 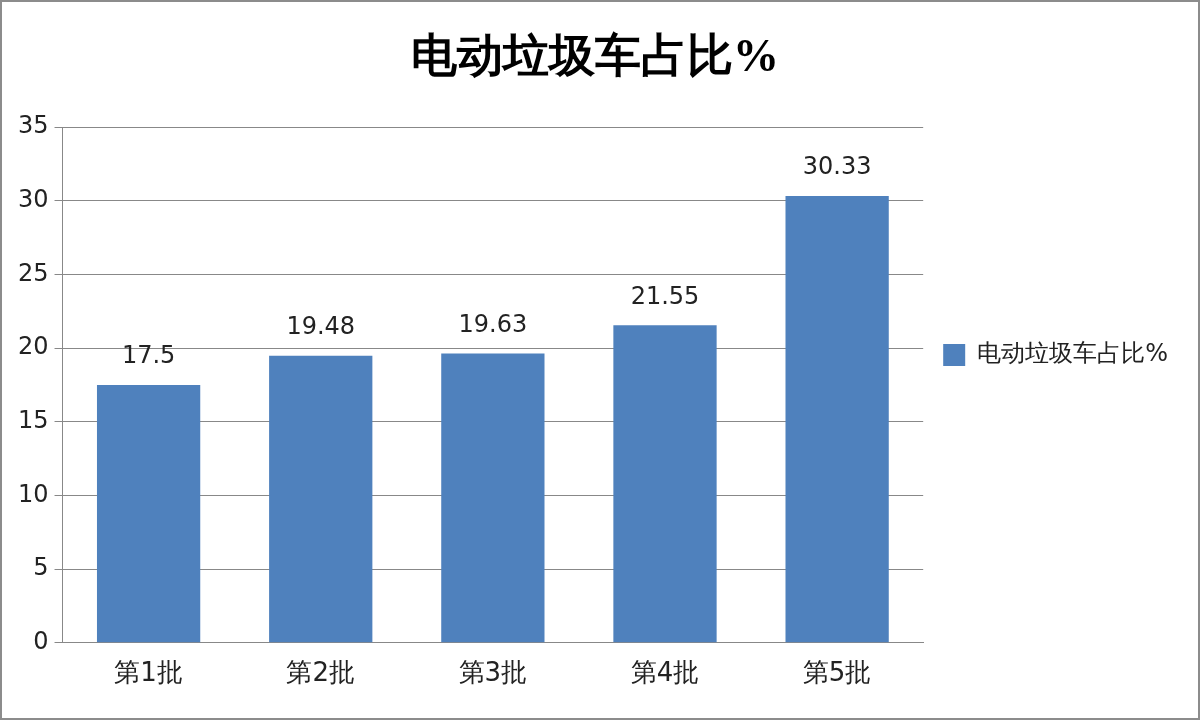 What do you see at coordinates (595, 56) in the screenshot?
I see `chart-title: 电动垃圾车占比%` at bounding box center [595, 56].